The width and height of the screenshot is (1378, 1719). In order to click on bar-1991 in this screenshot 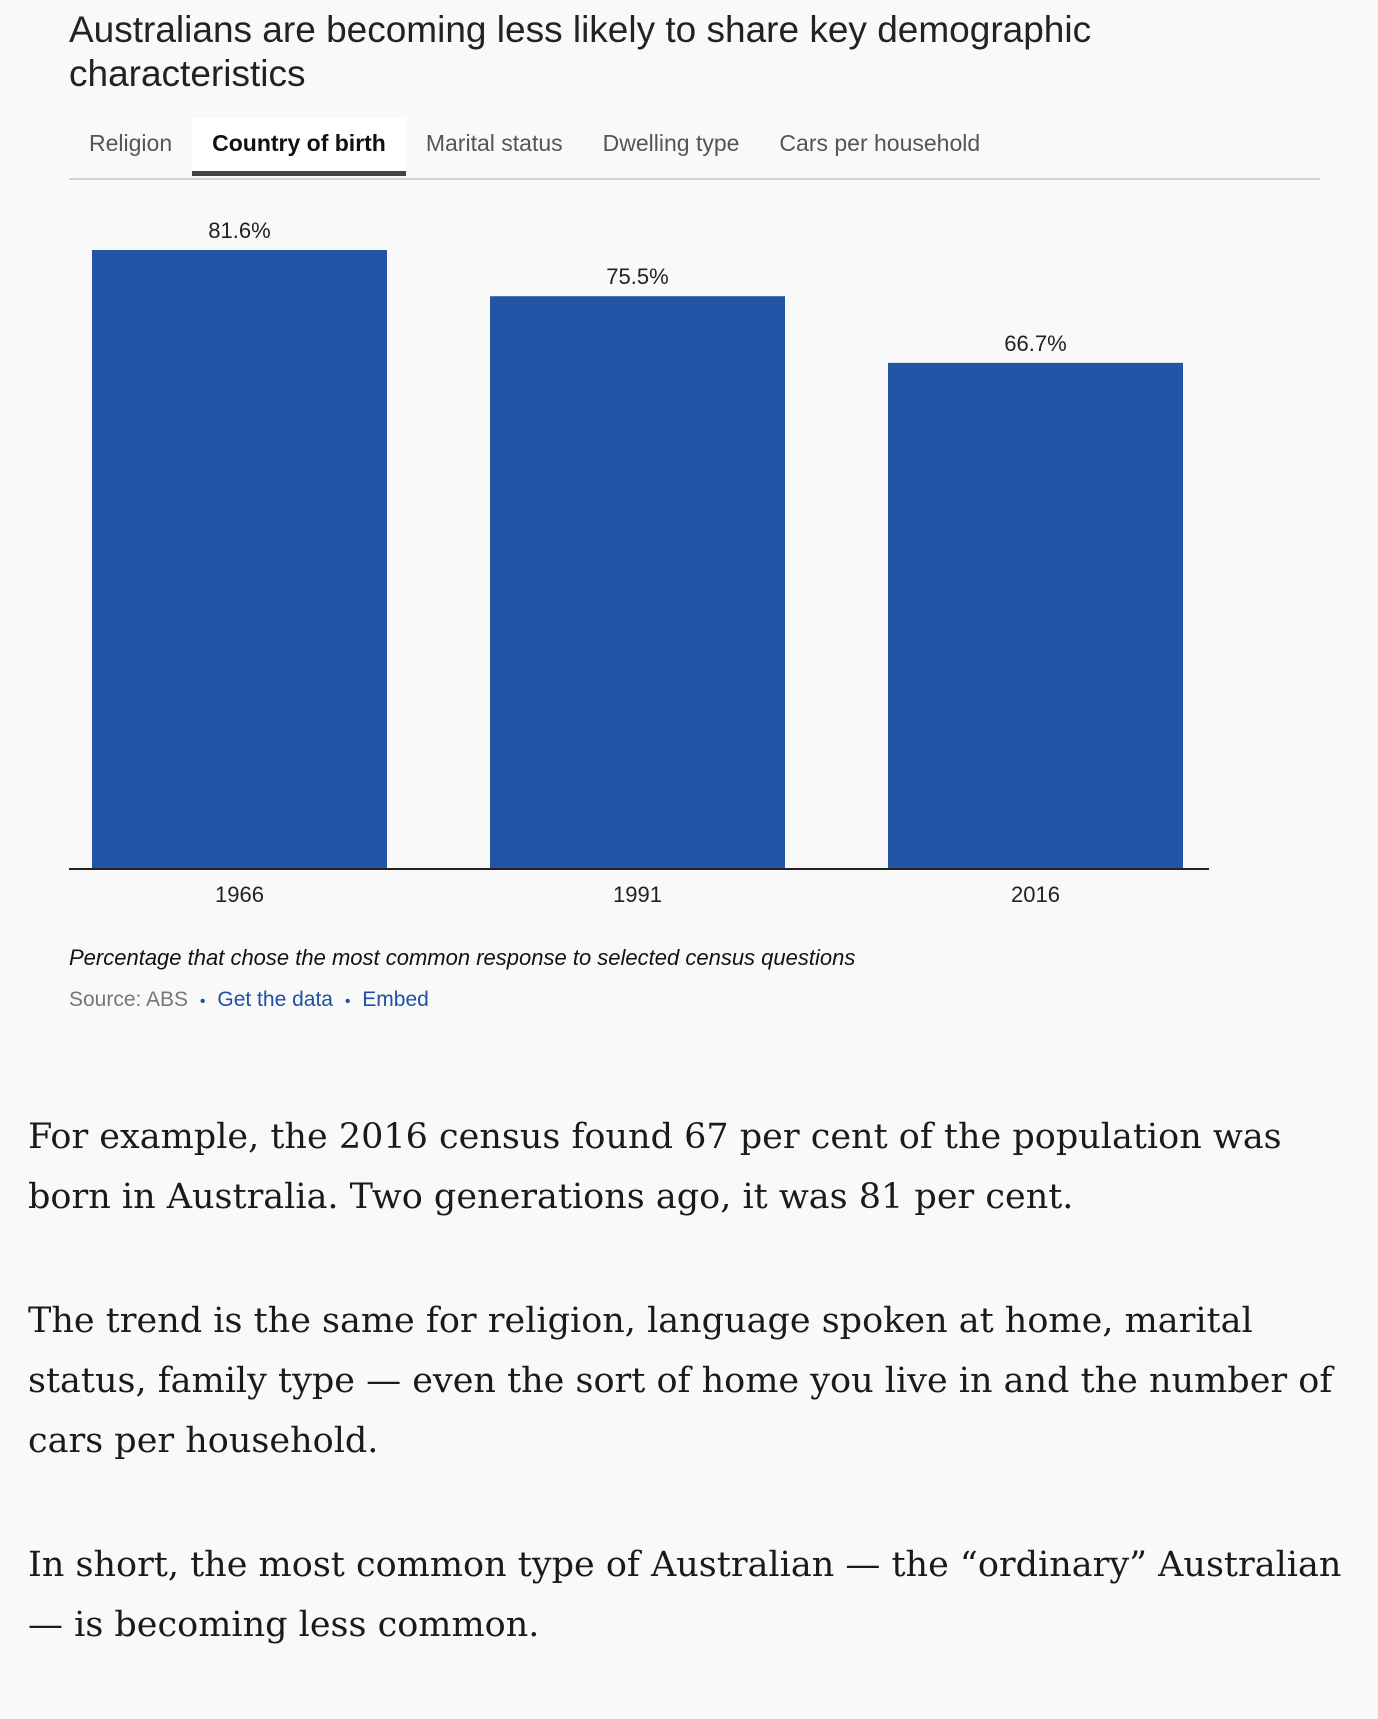, I will do `click(637, 582)`.